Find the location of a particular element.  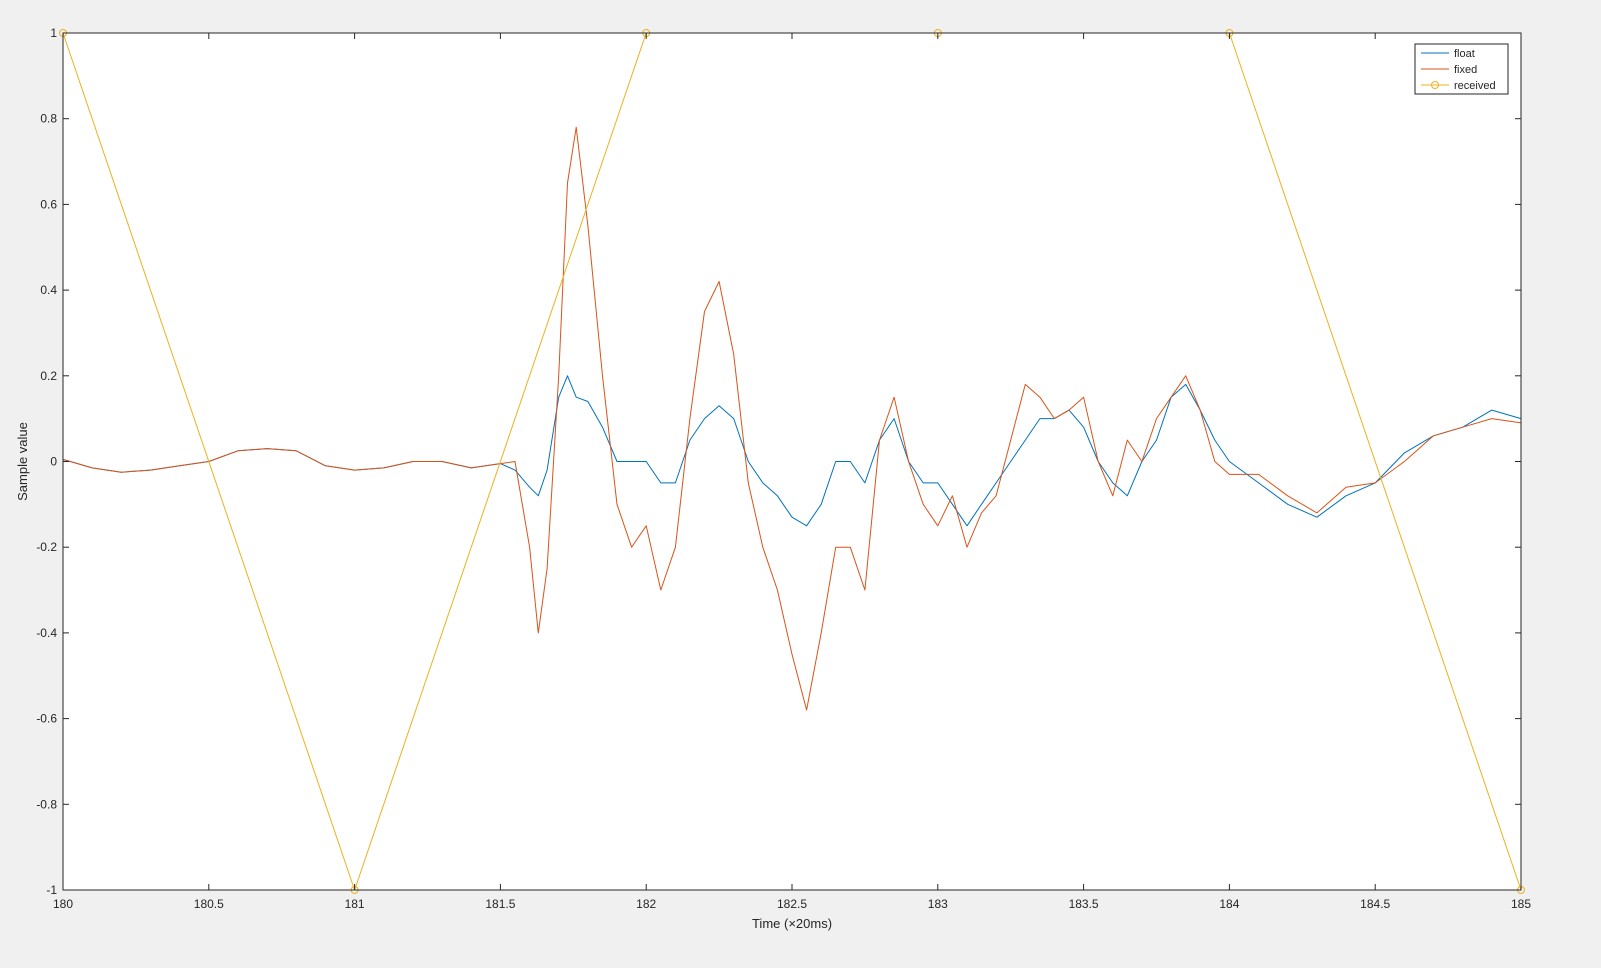

y-tick-label: 0.6 is located at coordinates (48, 204).